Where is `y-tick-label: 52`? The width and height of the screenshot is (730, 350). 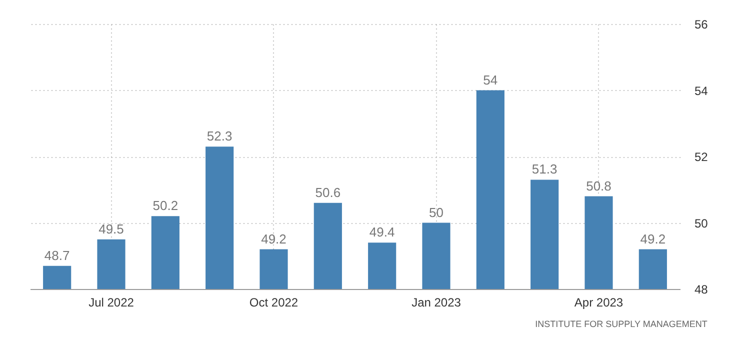
y-tick-label: 52 is located at coordinates (701, 157).